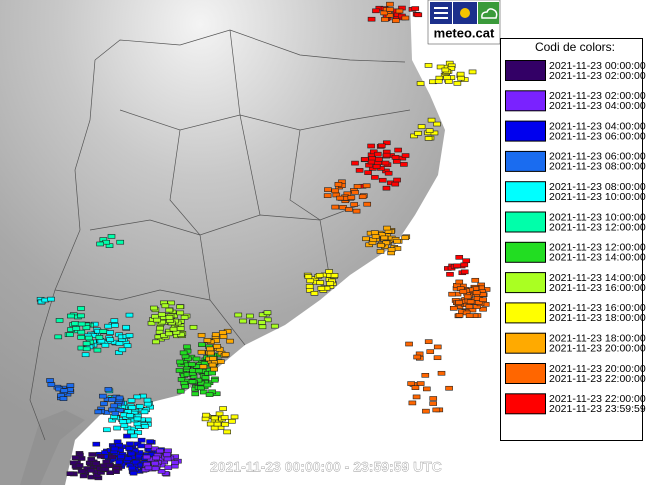  I want to click on legend-to: 2021-11-23 08:00:00, so click(597, 167).